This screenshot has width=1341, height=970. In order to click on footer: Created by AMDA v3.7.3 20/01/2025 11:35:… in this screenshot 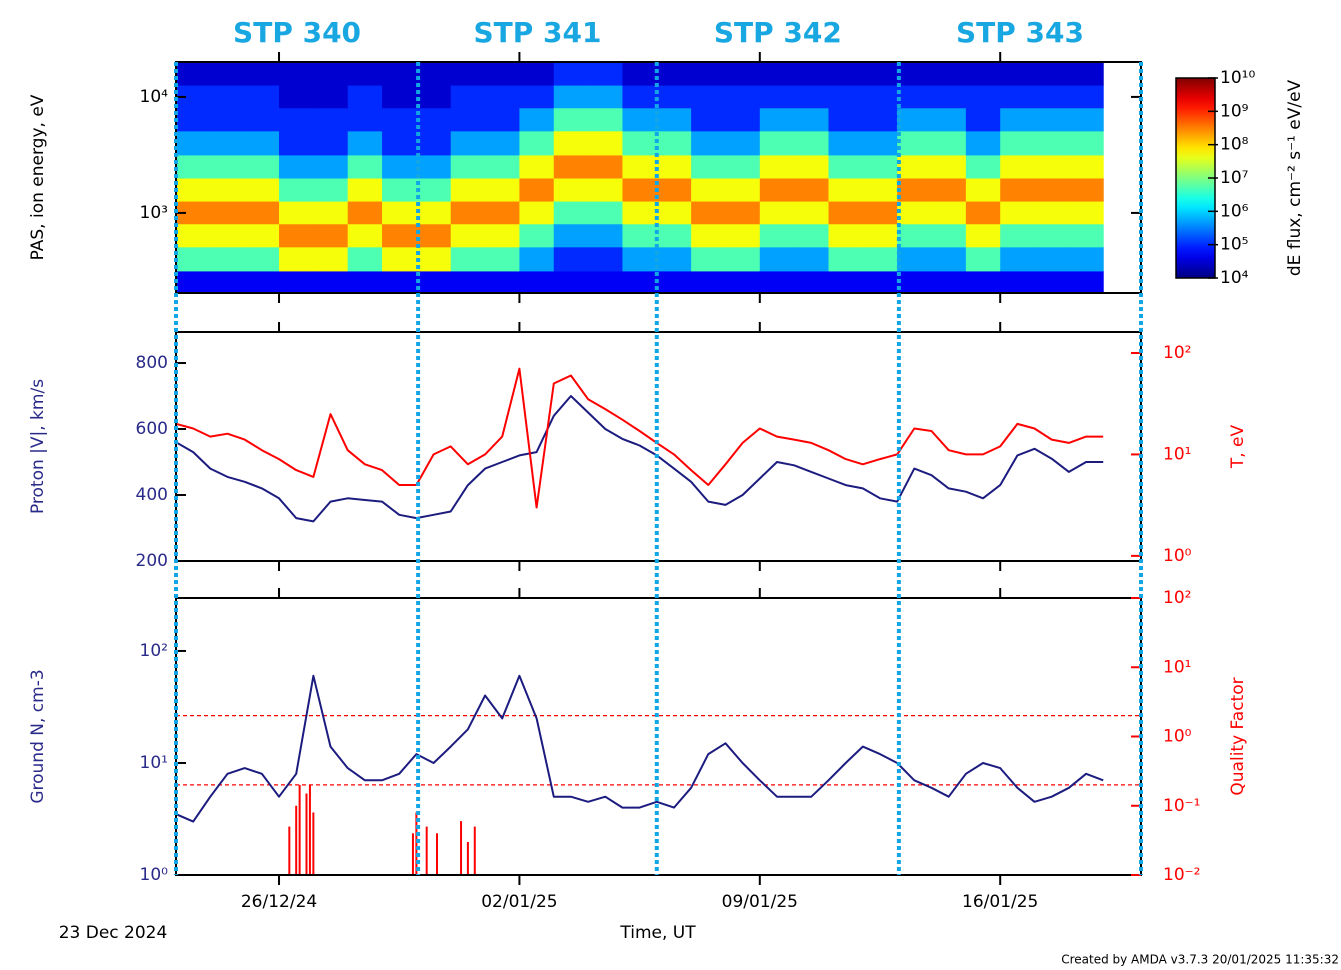, I will do `click(1200, 960)`.